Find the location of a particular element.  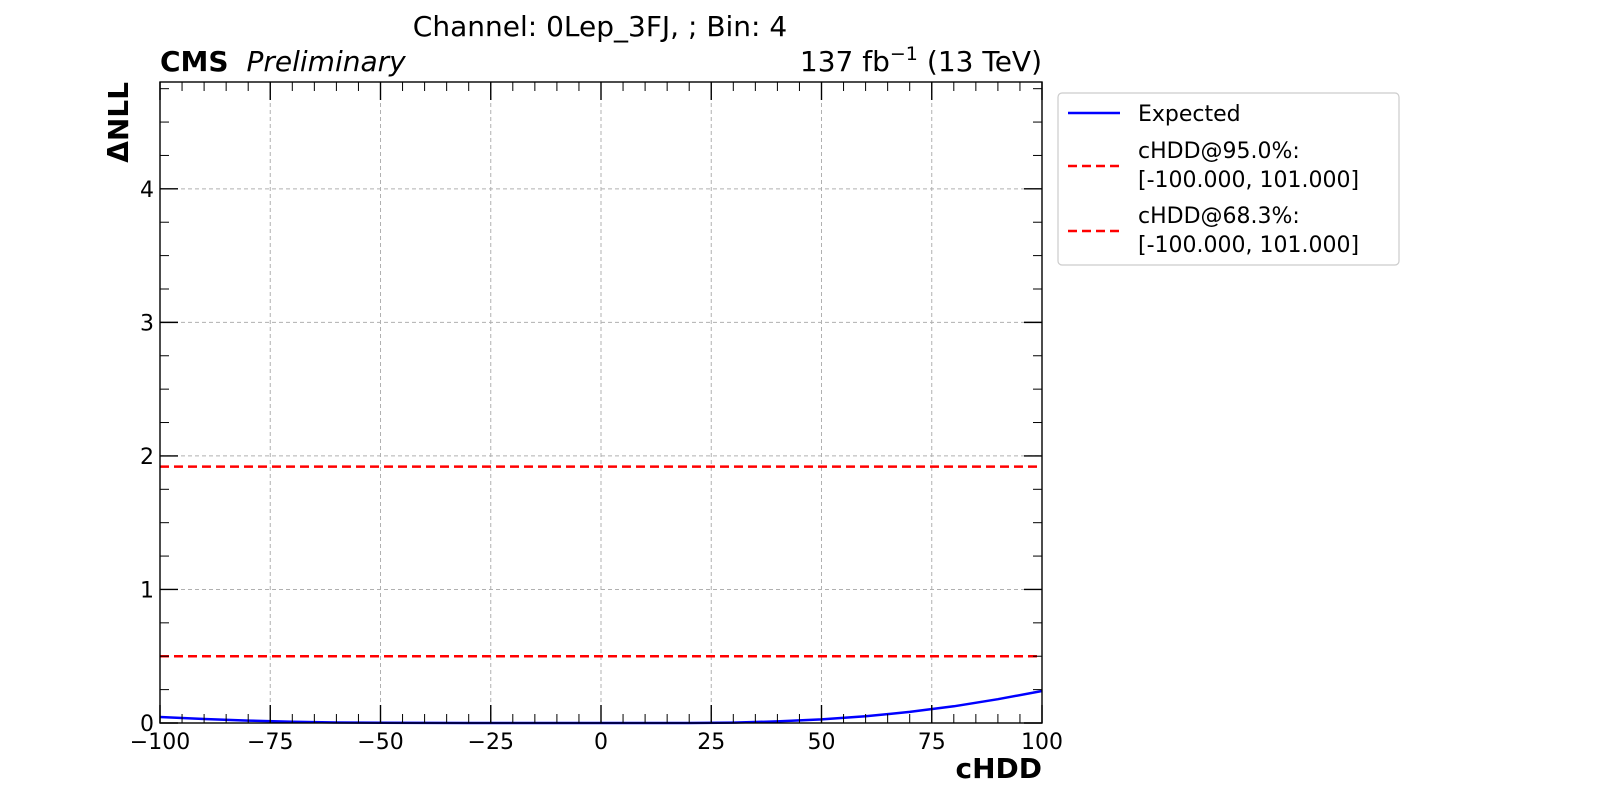

lumi-prefix: 137 fb is located at coordinates (845, 61).